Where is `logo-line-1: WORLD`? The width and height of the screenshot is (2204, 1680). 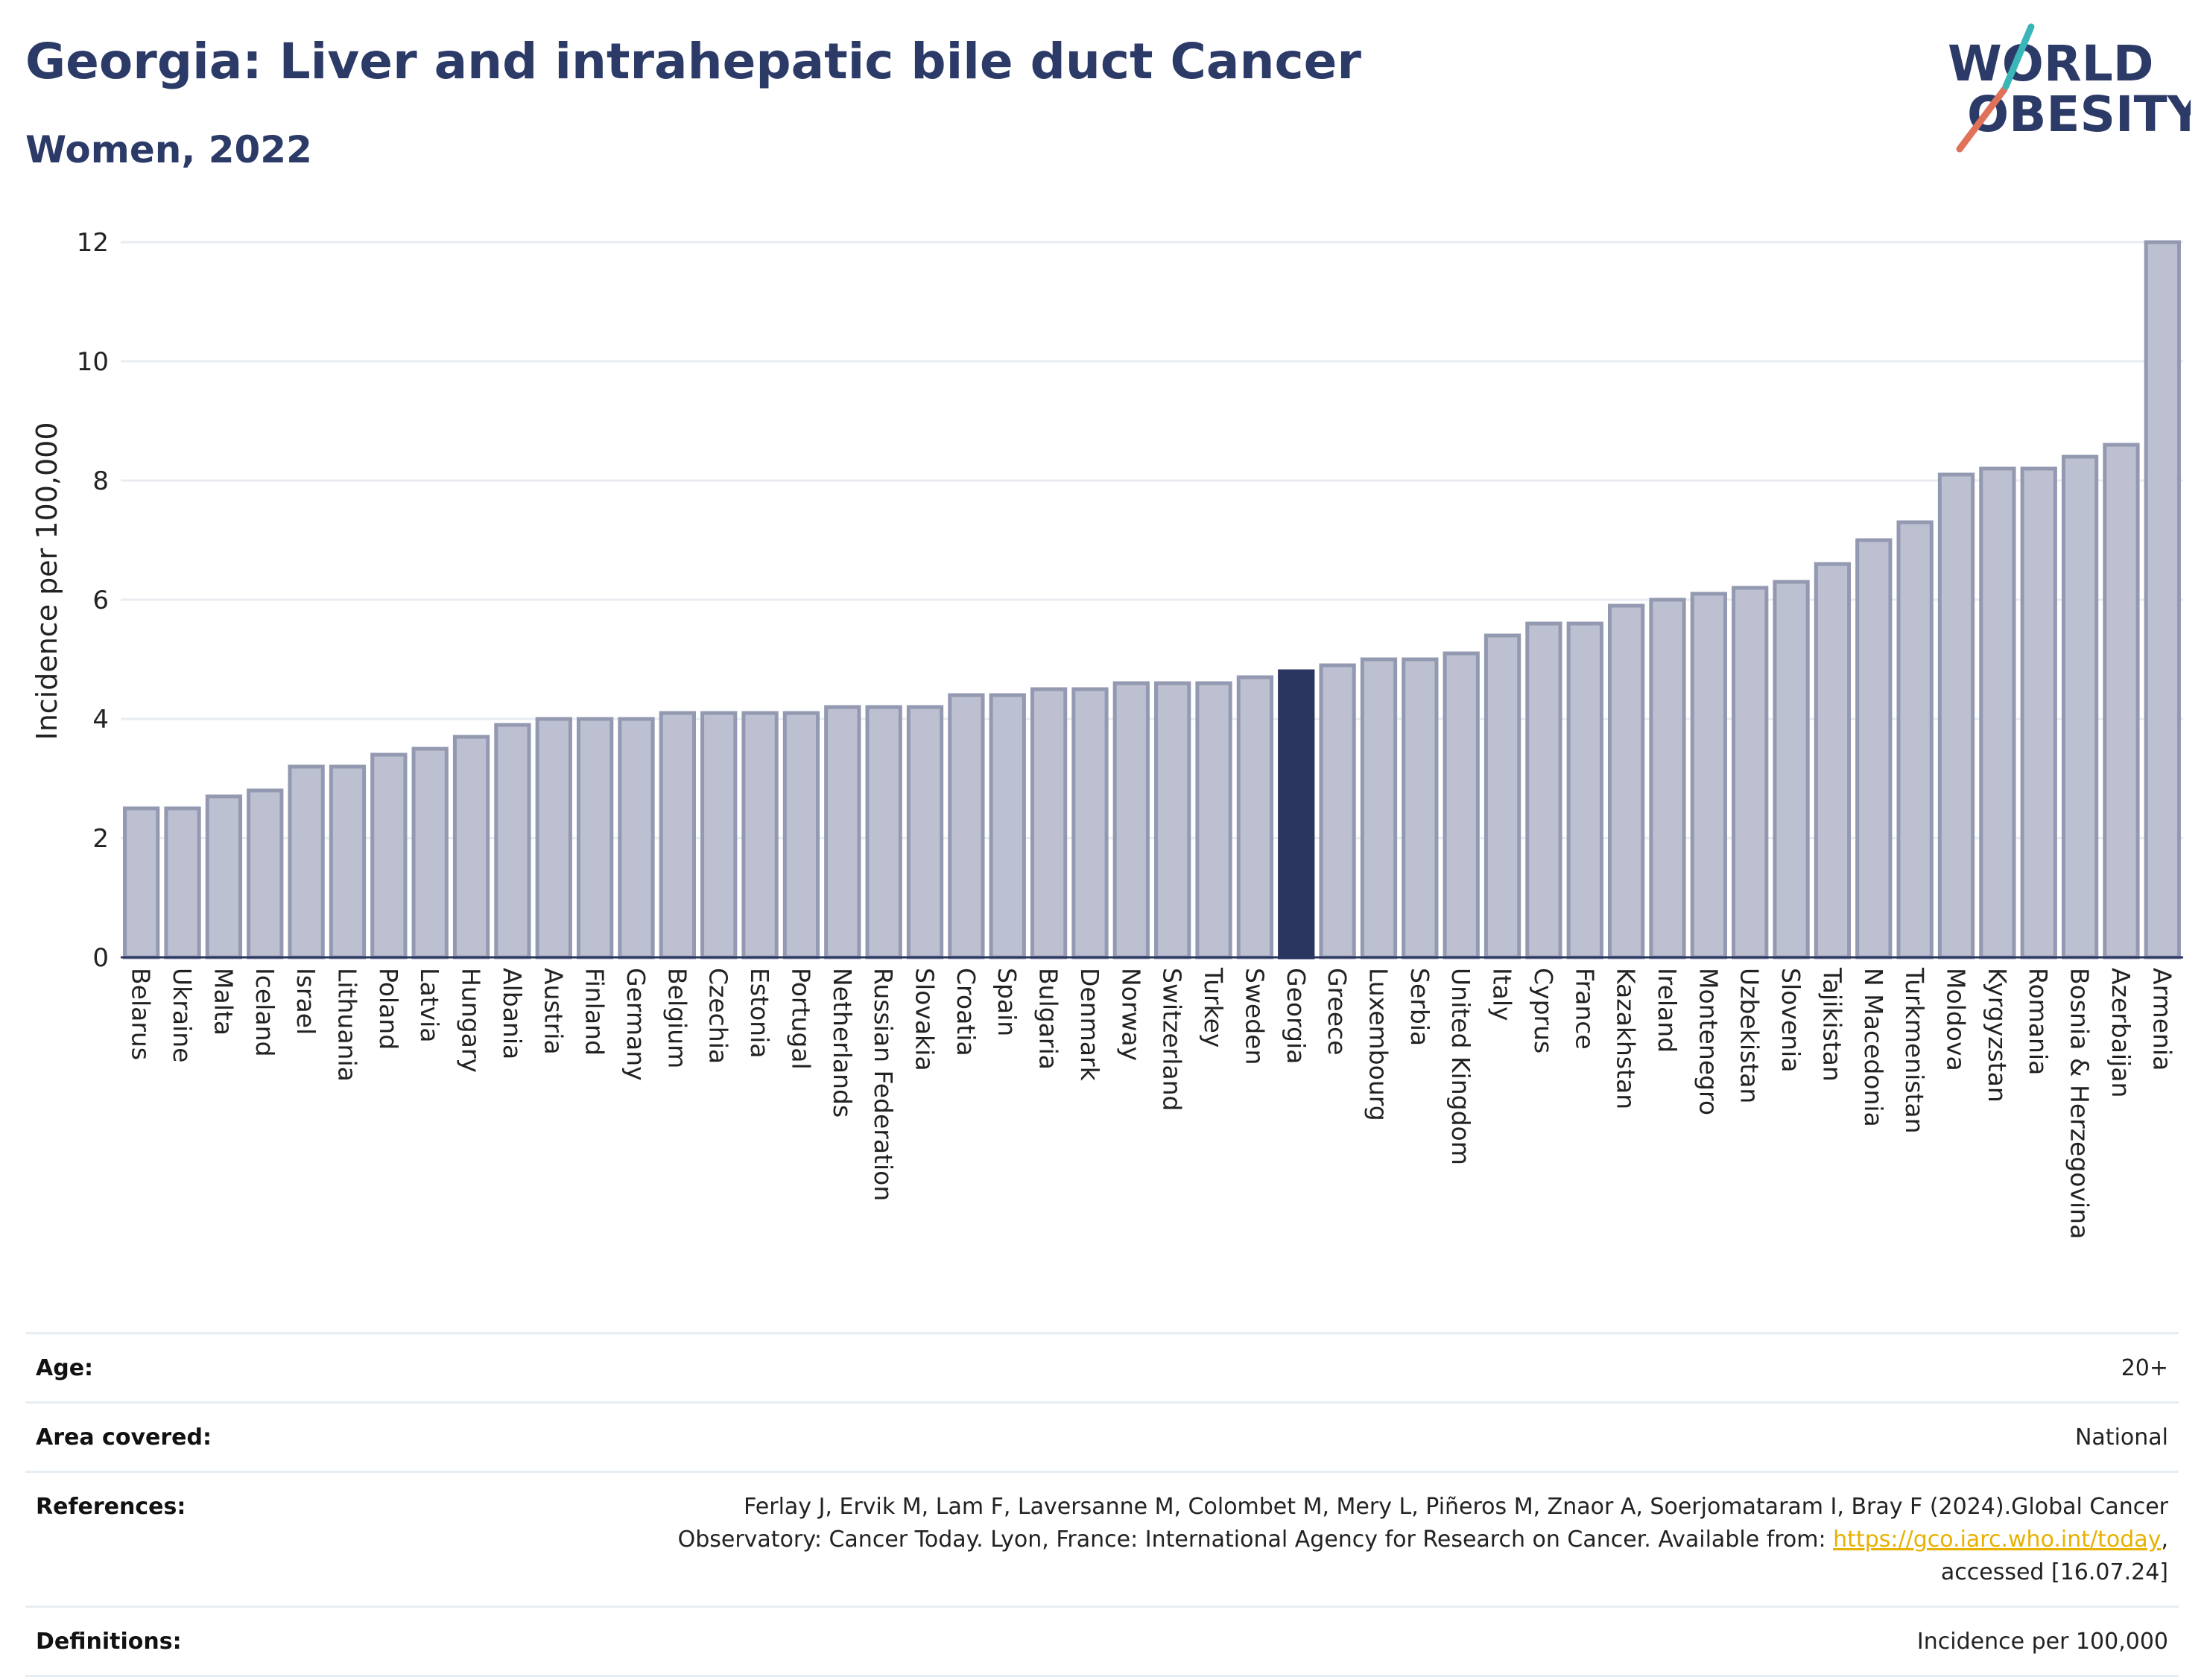
logo-line-1: WORLD is located at coordinates (2051, 63).